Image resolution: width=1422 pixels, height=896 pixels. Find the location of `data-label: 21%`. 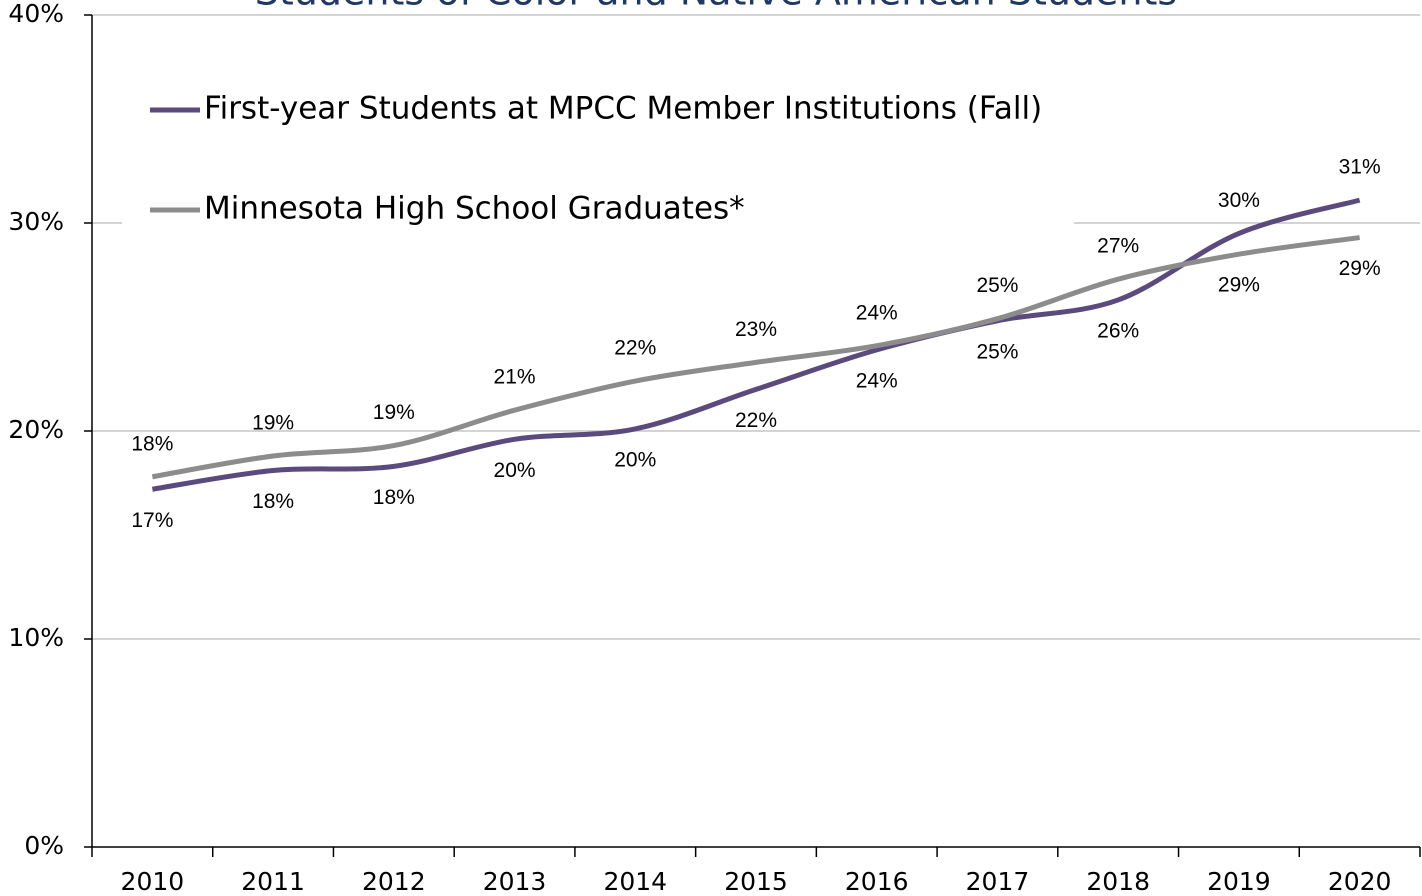

data-label: 21% is located at coordinates (515, 377).